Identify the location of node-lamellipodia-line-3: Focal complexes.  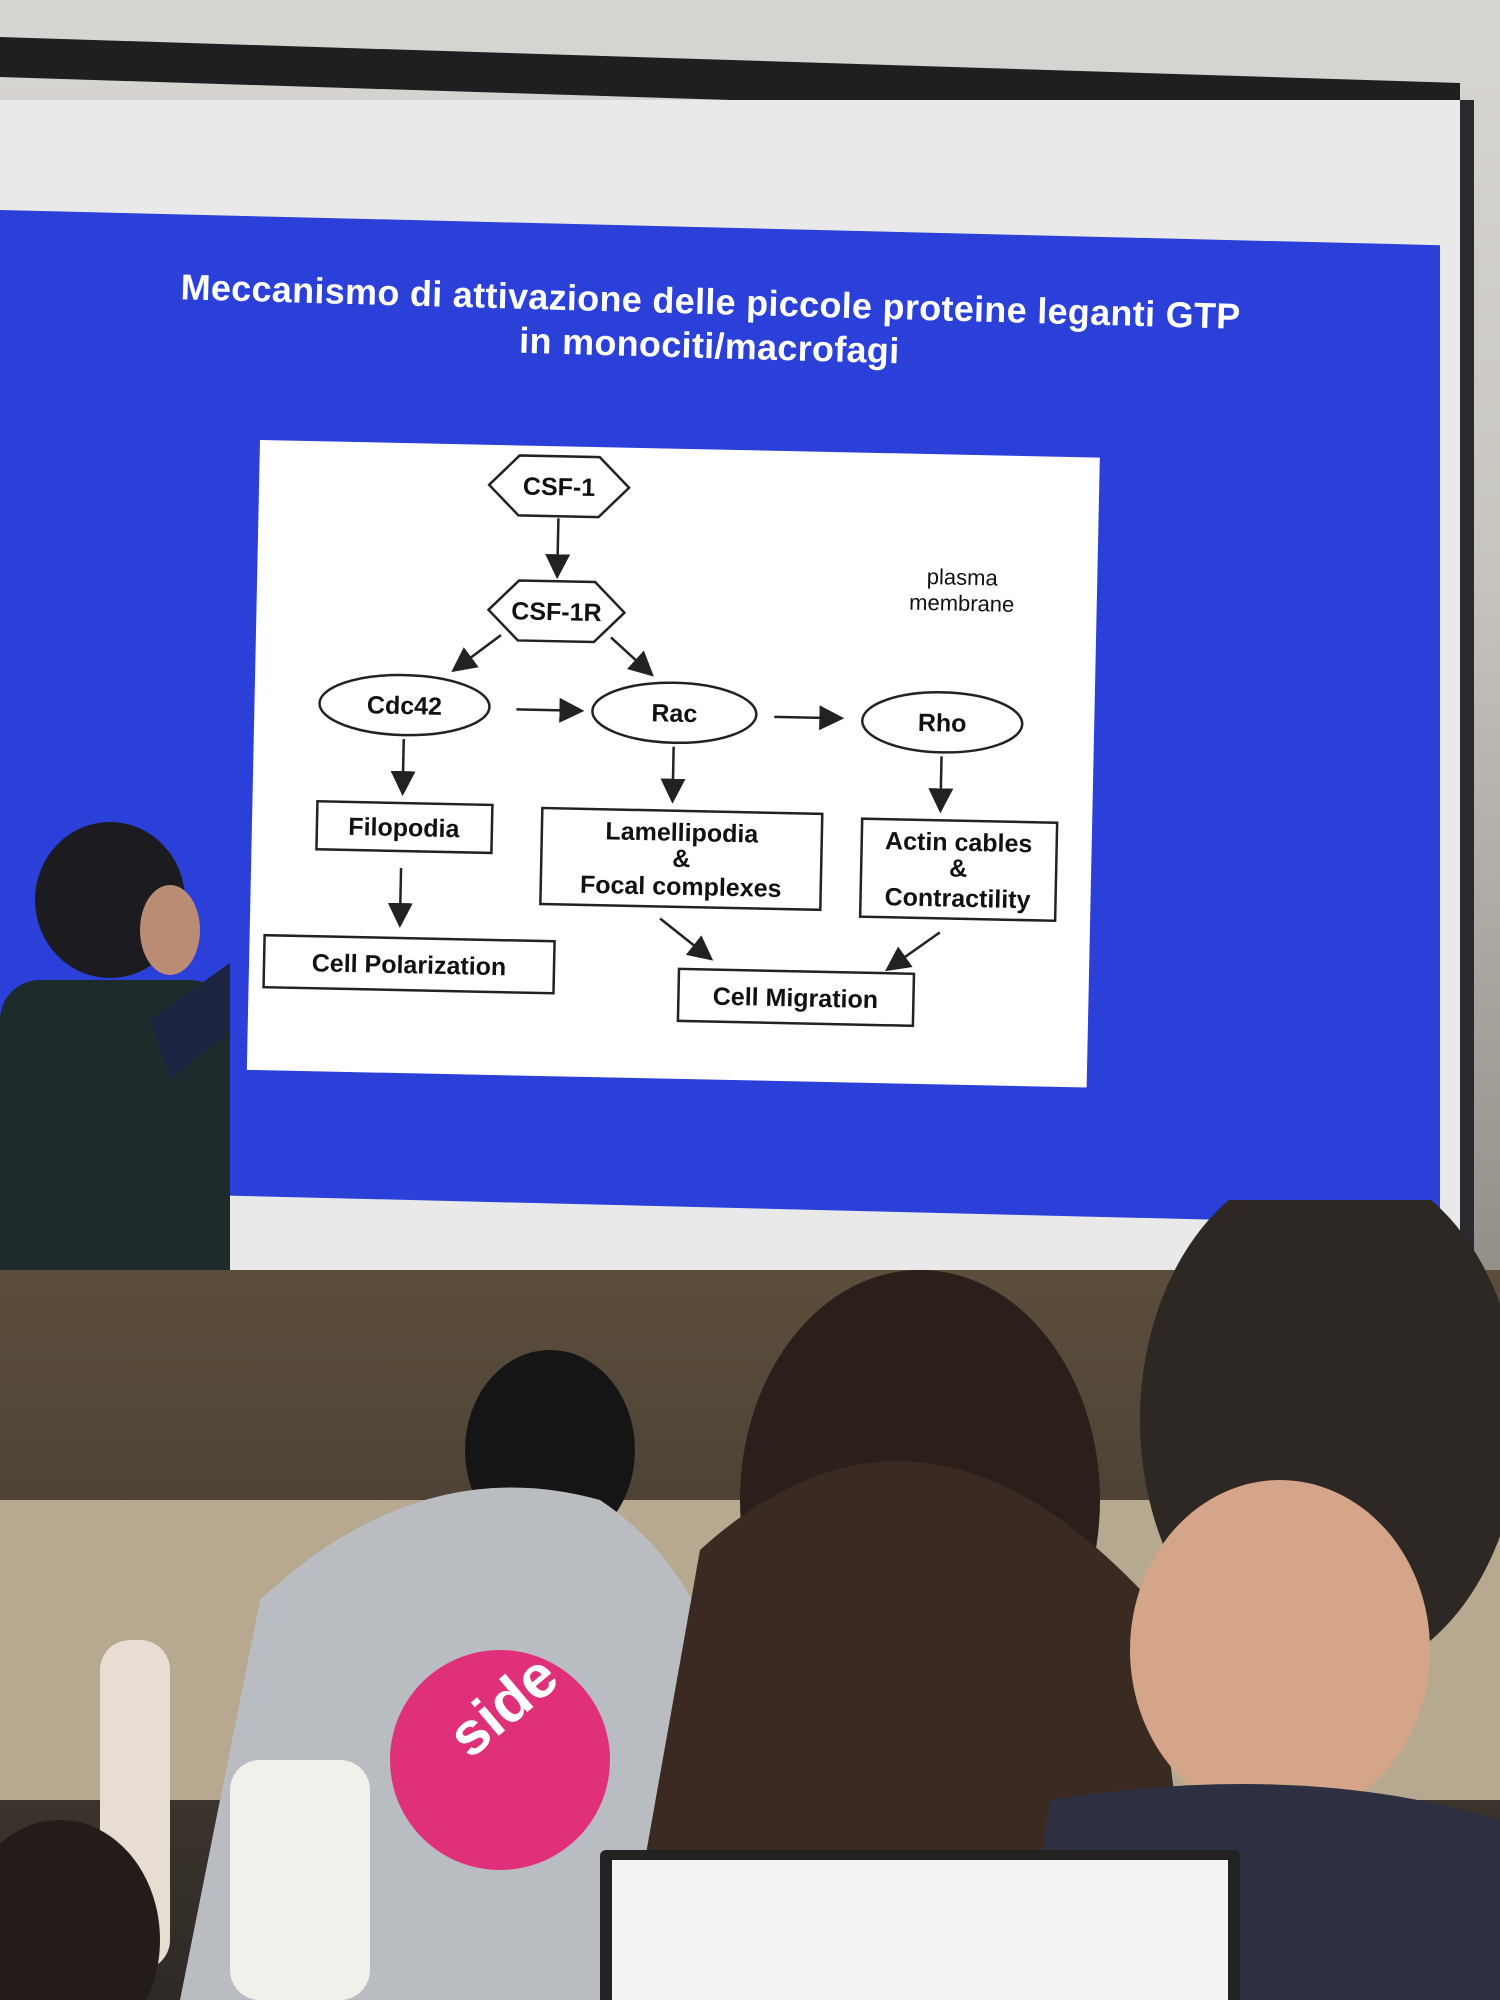
(681, 887).